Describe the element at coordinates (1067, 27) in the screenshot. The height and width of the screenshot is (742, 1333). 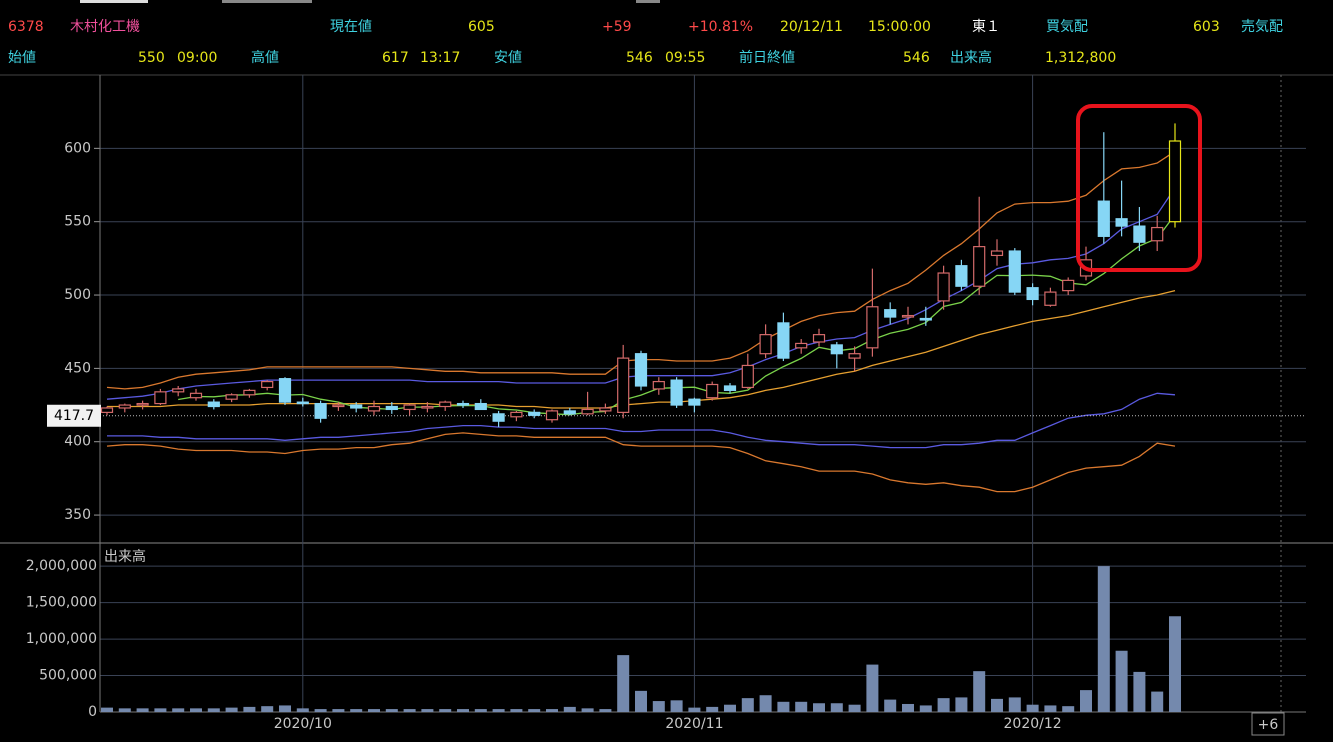
I see `field-label: 買気配` at that location.